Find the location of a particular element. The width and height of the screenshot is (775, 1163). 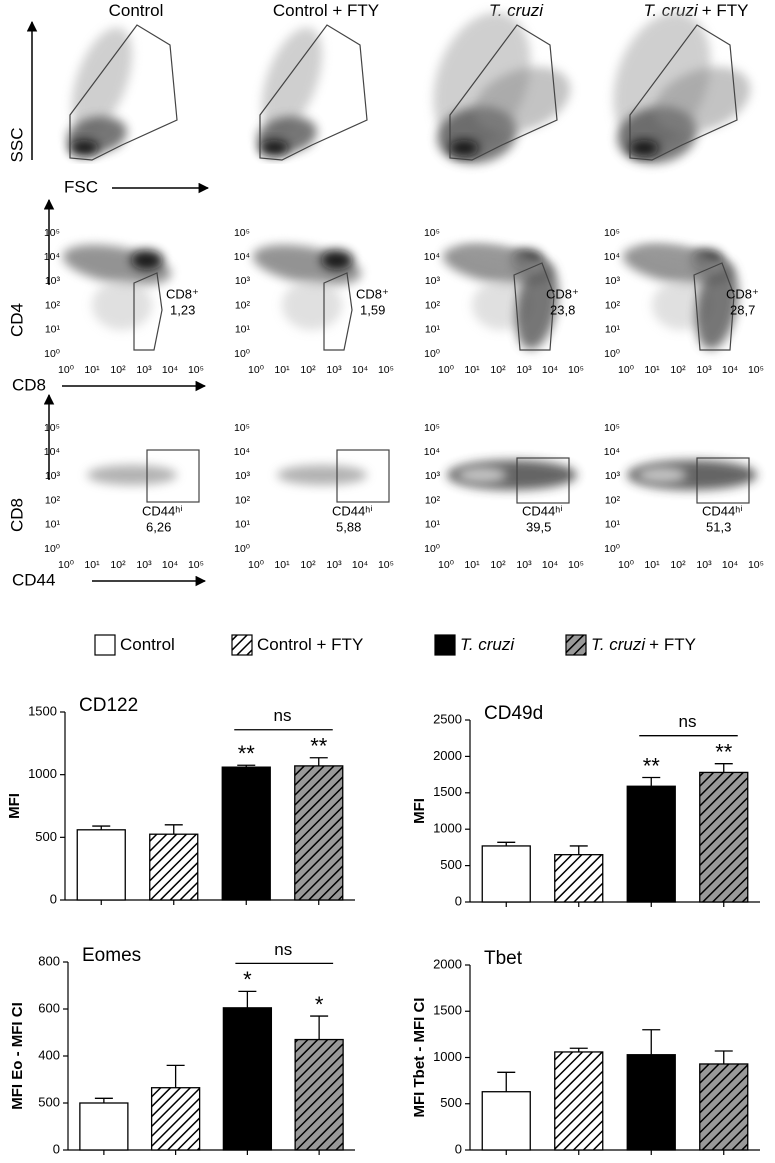

legend-label-part: Control + FTY is located at coordinates (310, 644).